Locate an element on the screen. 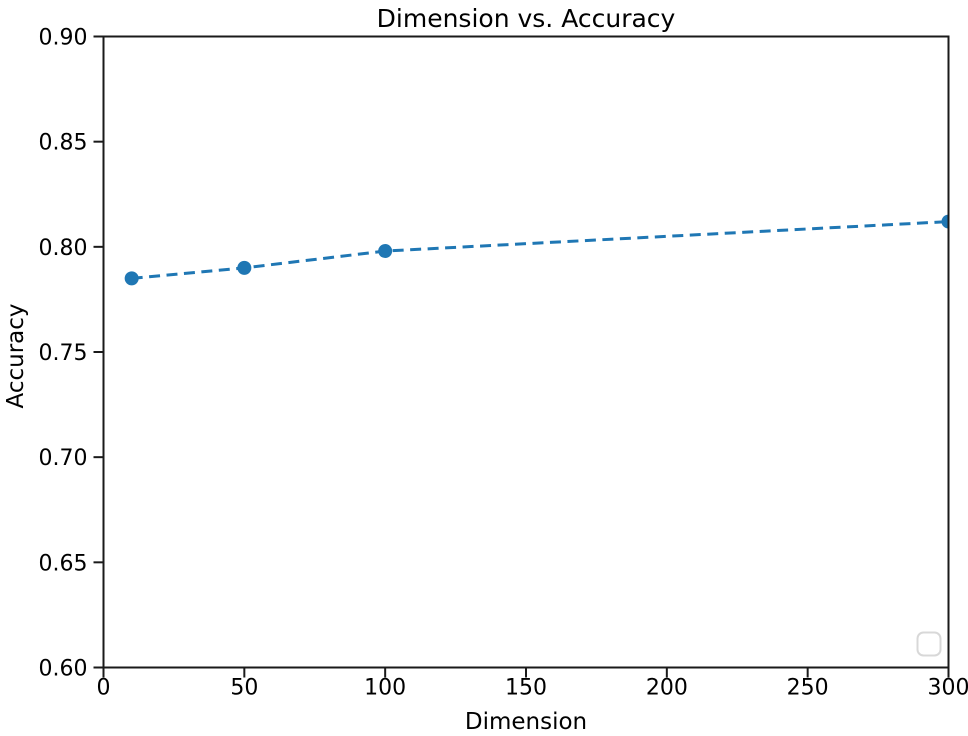  data-line is located at coordinates (540, 250).